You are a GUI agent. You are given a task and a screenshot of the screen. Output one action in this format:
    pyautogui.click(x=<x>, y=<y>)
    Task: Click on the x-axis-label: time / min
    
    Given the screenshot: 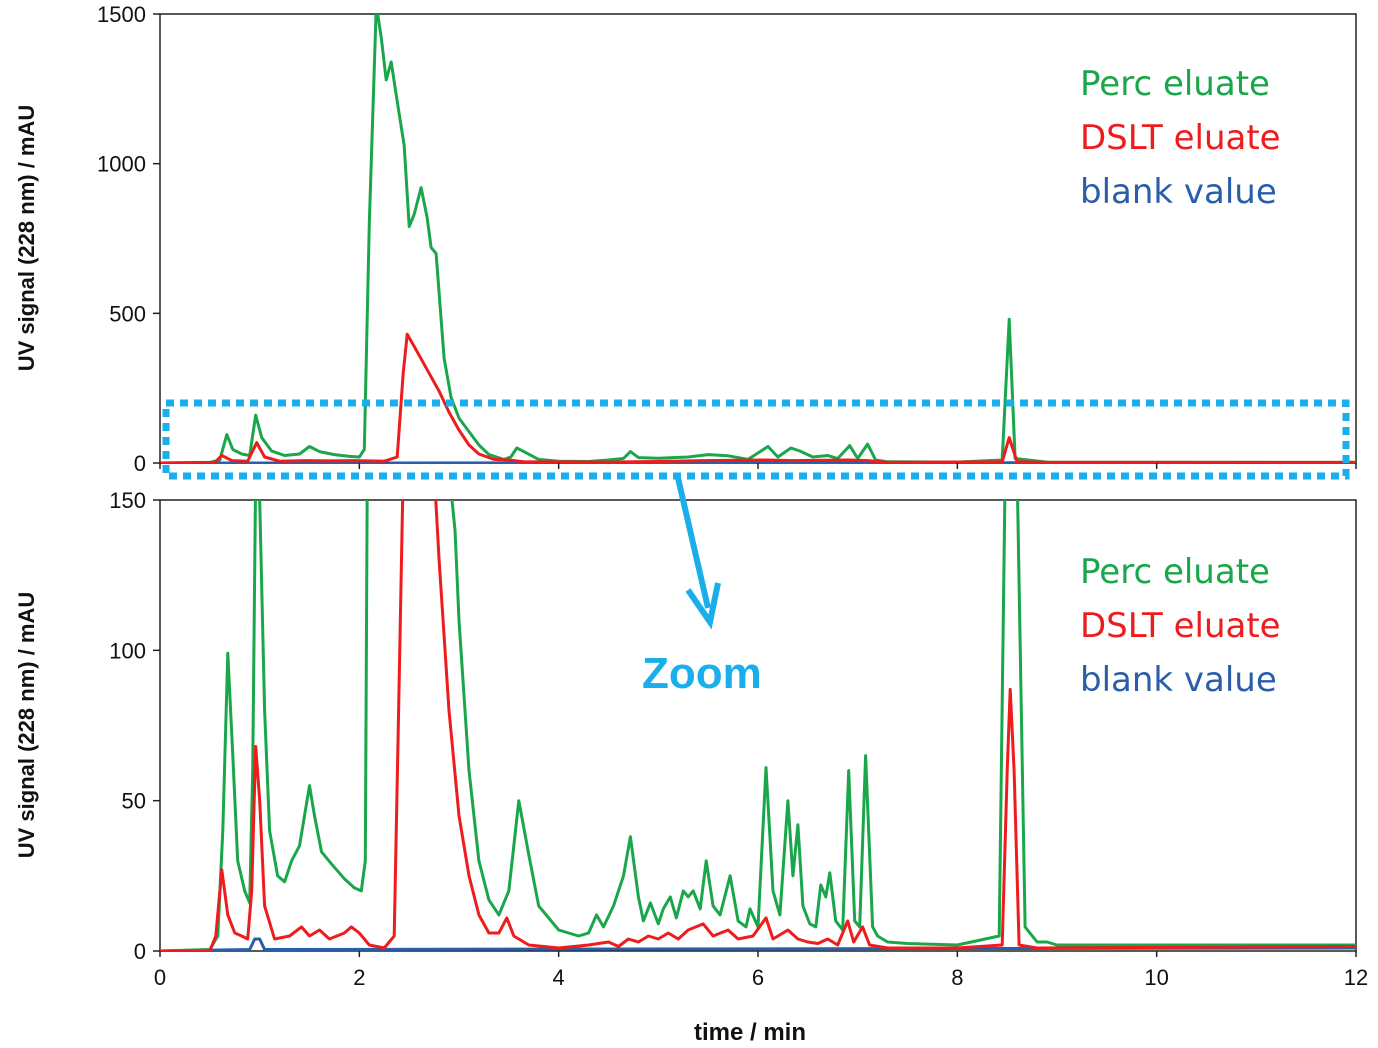 What is the action you would take?
    pyautogui.click(x=750, y=1032)
    